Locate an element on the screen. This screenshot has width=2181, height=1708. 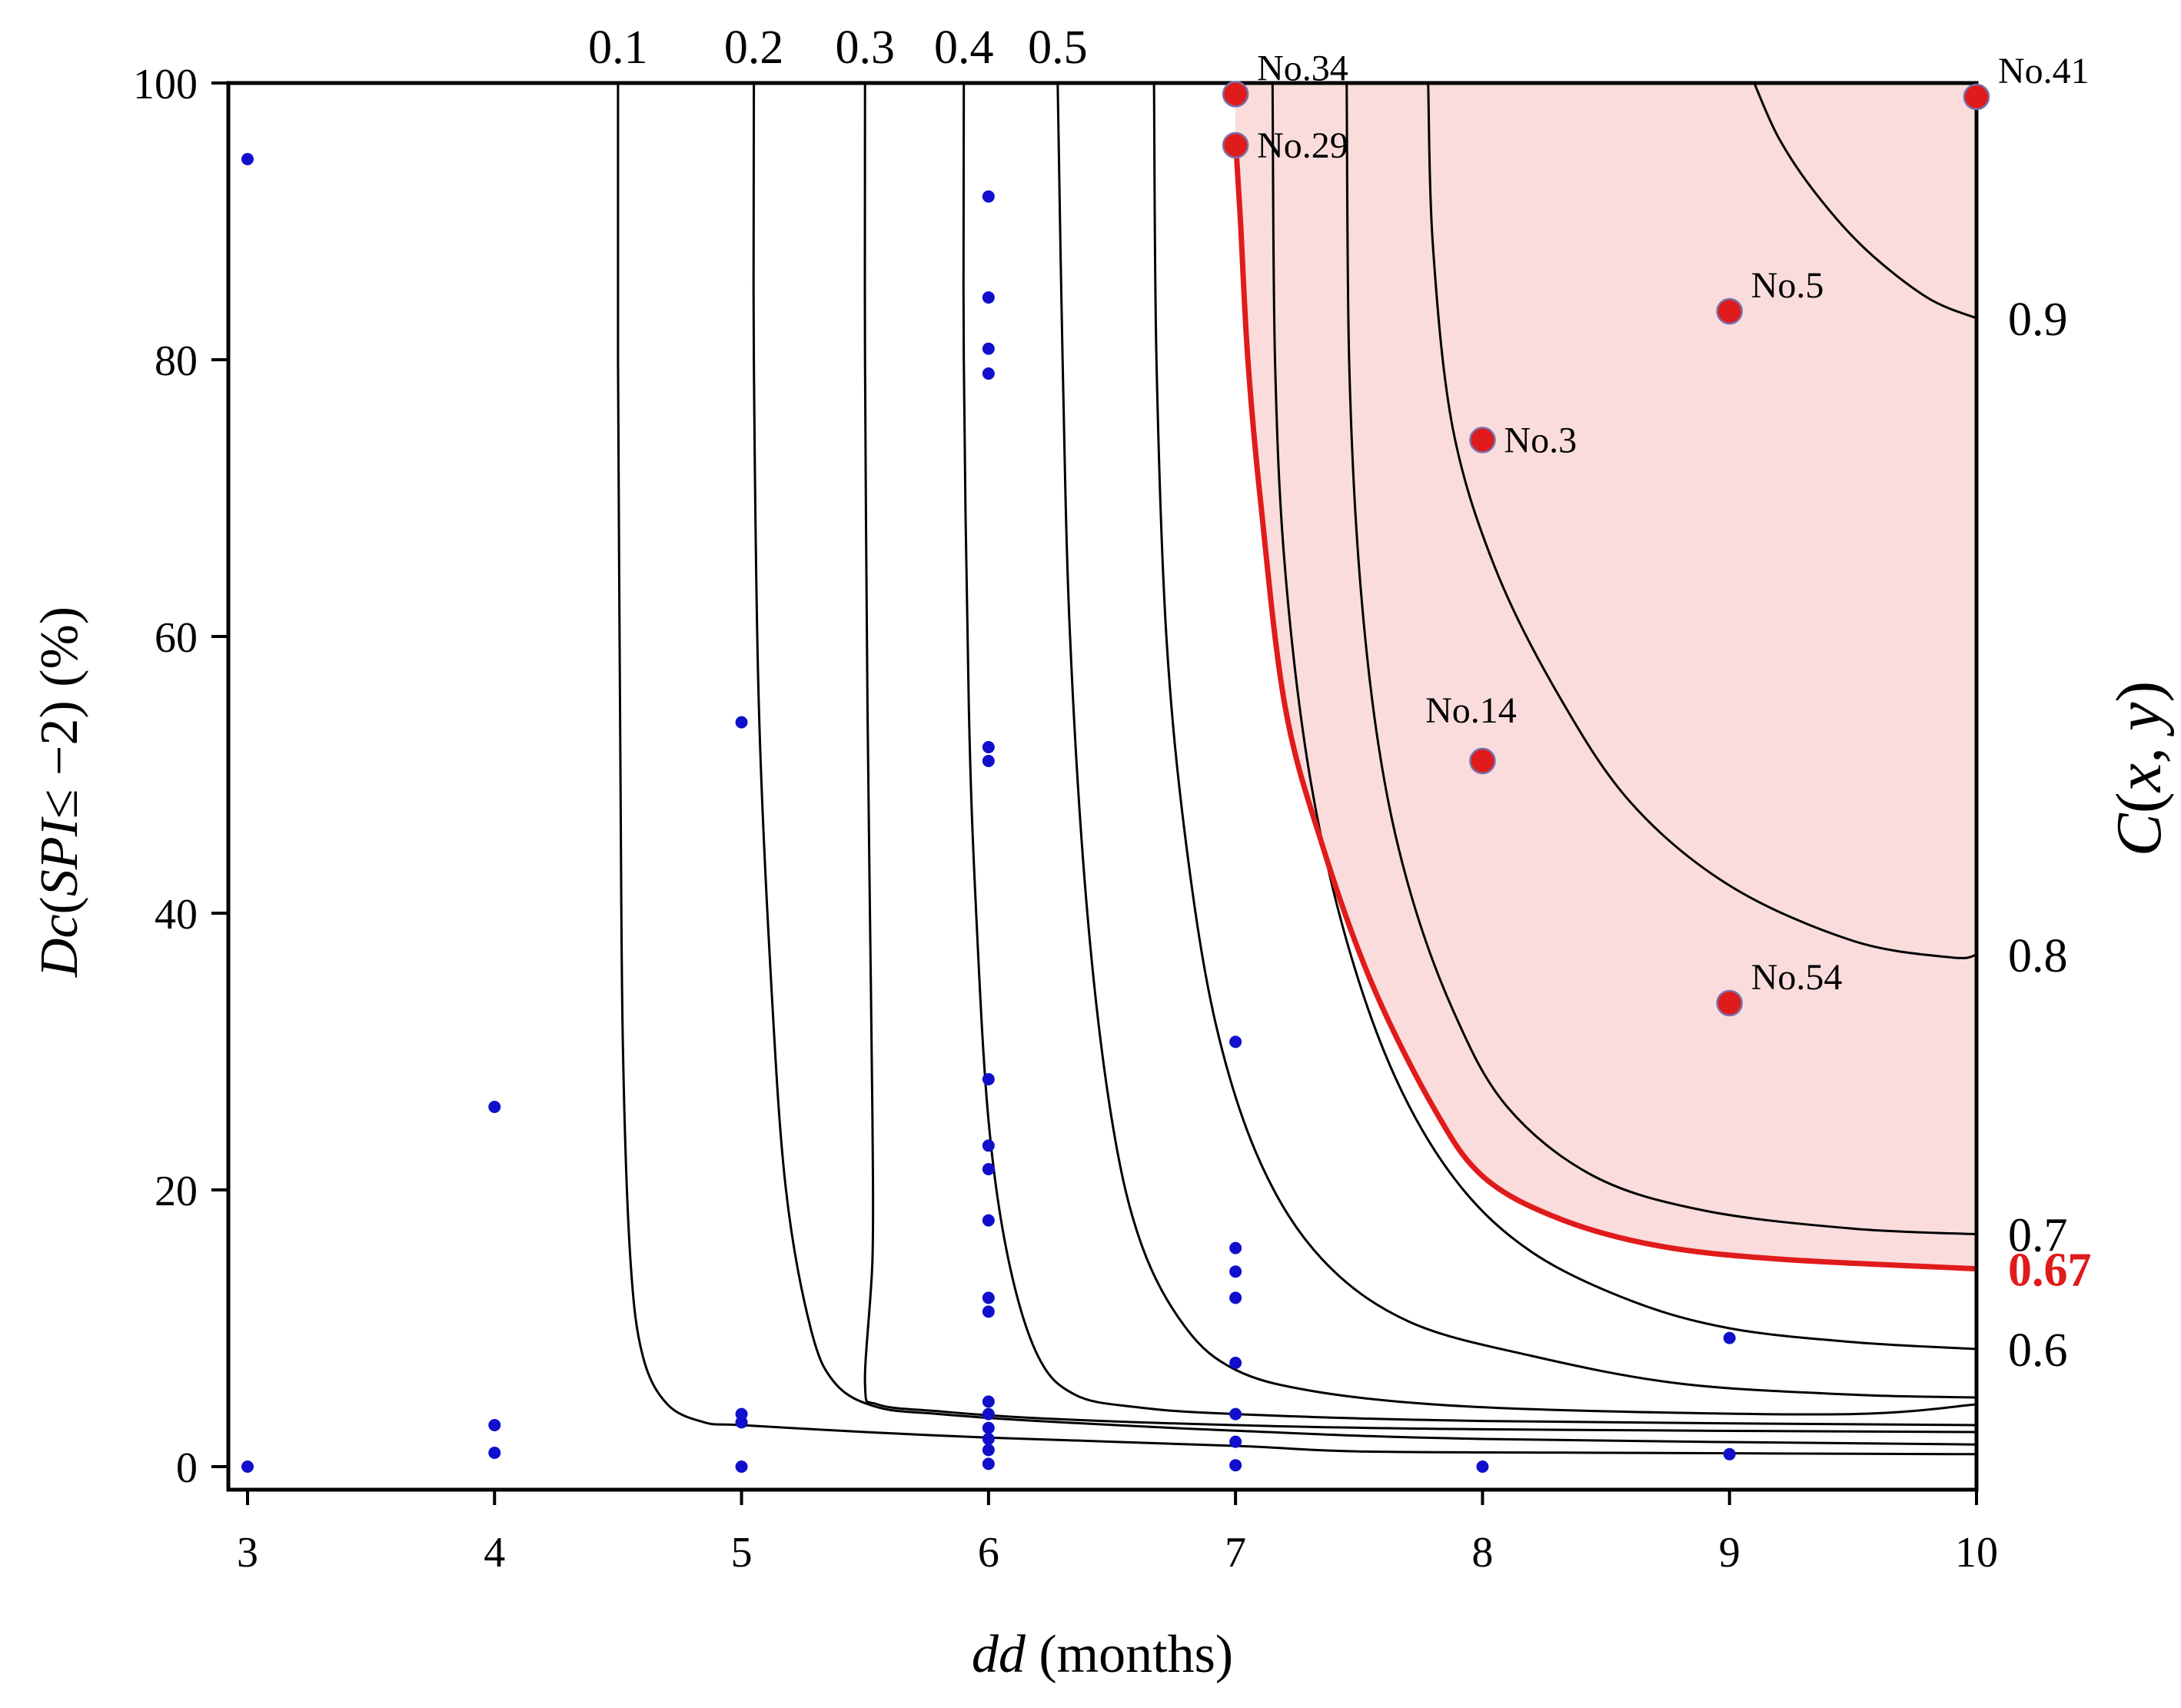
contour-label-0-5: 0.5 is located at coordinates (1058, 48).